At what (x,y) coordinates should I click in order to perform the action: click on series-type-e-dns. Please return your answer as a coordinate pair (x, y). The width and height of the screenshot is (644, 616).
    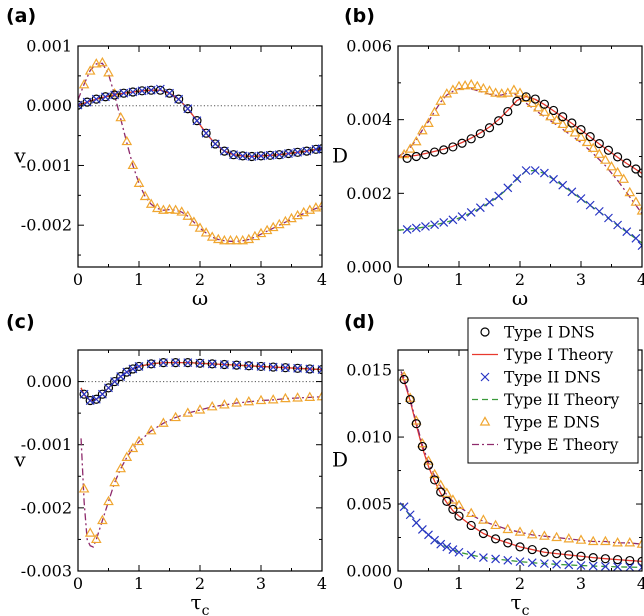
    Looking at the image, I should click on (200, 467).